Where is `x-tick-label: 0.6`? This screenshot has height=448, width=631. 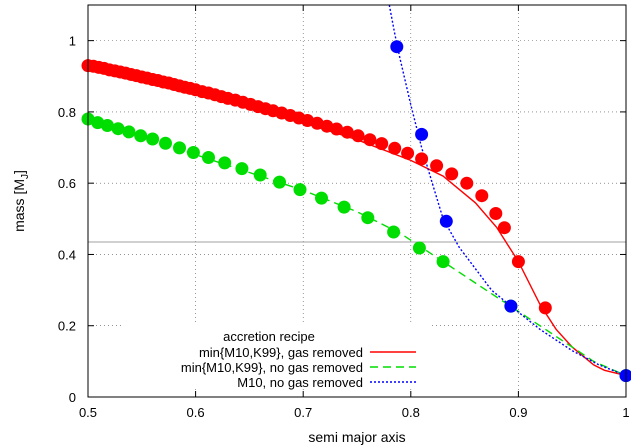 x-tick-label: 0.6 is located at coordinates (196, 412).